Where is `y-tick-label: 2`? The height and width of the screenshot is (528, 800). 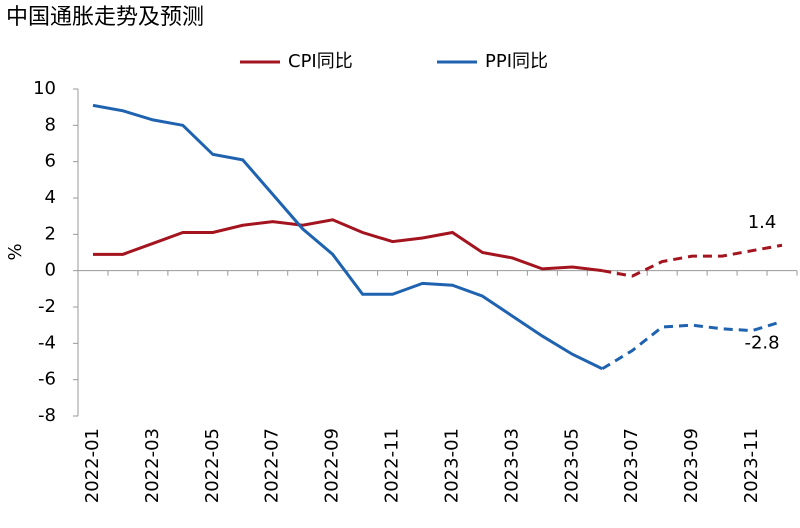 y-tick-label: 2 is located at coordinates (50, 233).